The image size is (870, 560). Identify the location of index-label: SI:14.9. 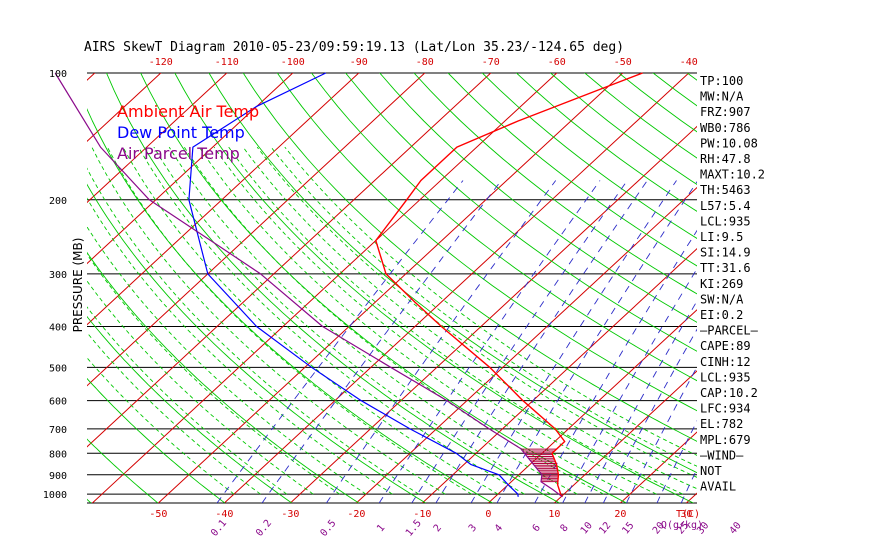
(725, 253).